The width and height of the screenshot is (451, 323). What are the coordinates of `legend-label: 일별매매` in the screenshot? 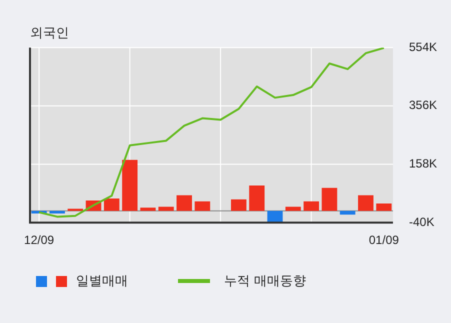 It's located at (102, 281).